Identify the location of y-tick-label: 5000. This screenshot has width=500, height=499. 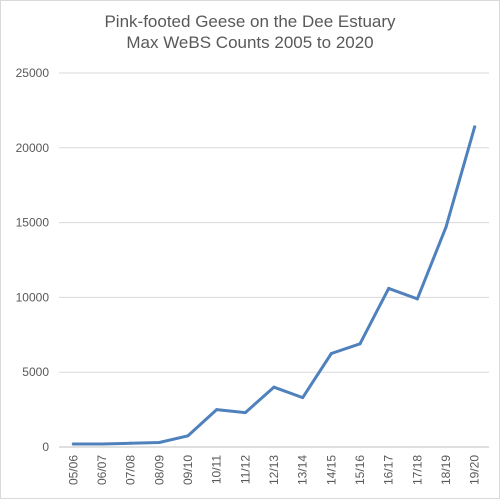
(35, 372).